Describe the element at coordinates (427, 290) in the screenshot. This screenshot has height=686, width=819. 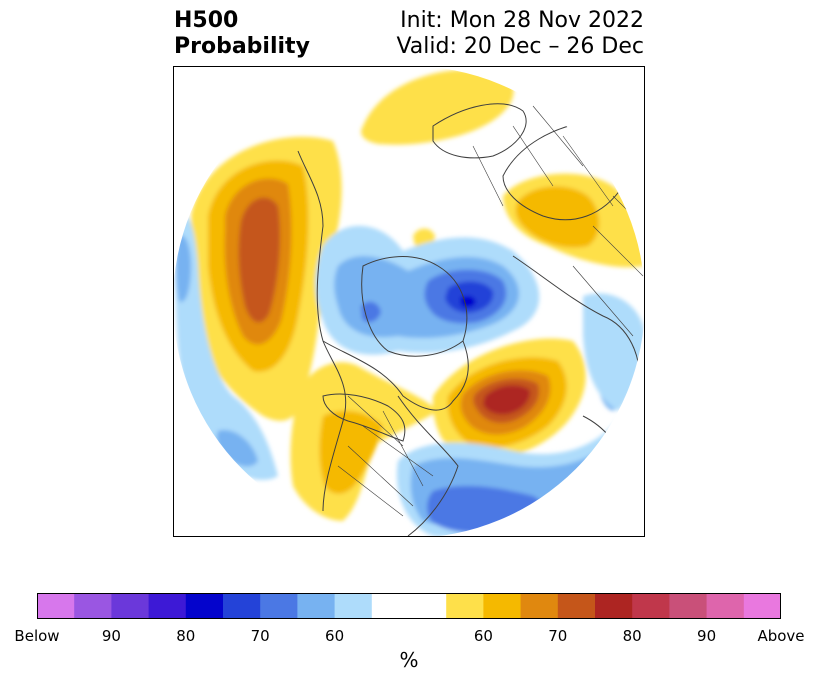
I see `below-region-arctic` at that location.